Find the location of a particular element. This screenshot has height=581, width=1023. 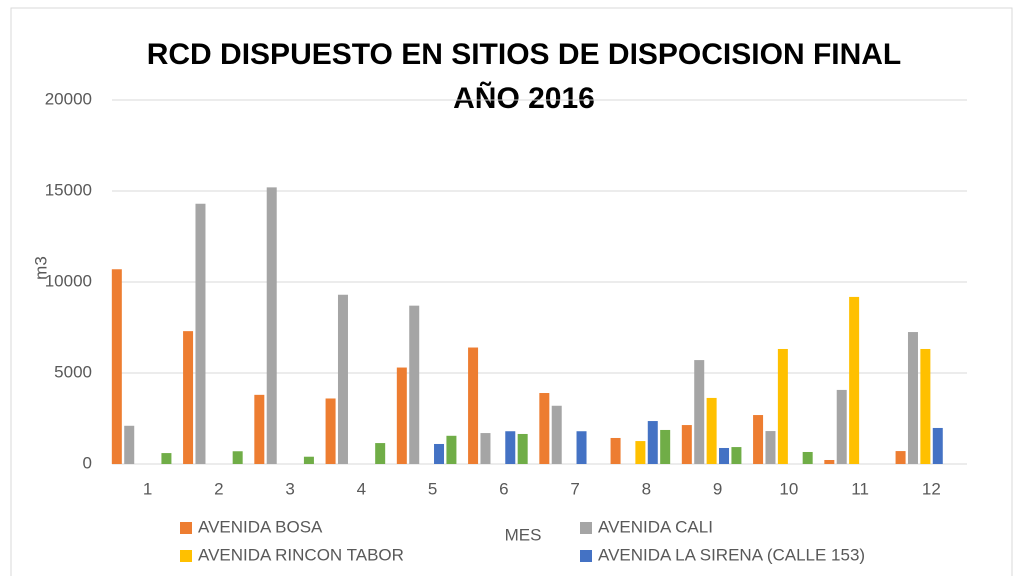

x-tick-label: 10 is located at coordinates (788, 488).